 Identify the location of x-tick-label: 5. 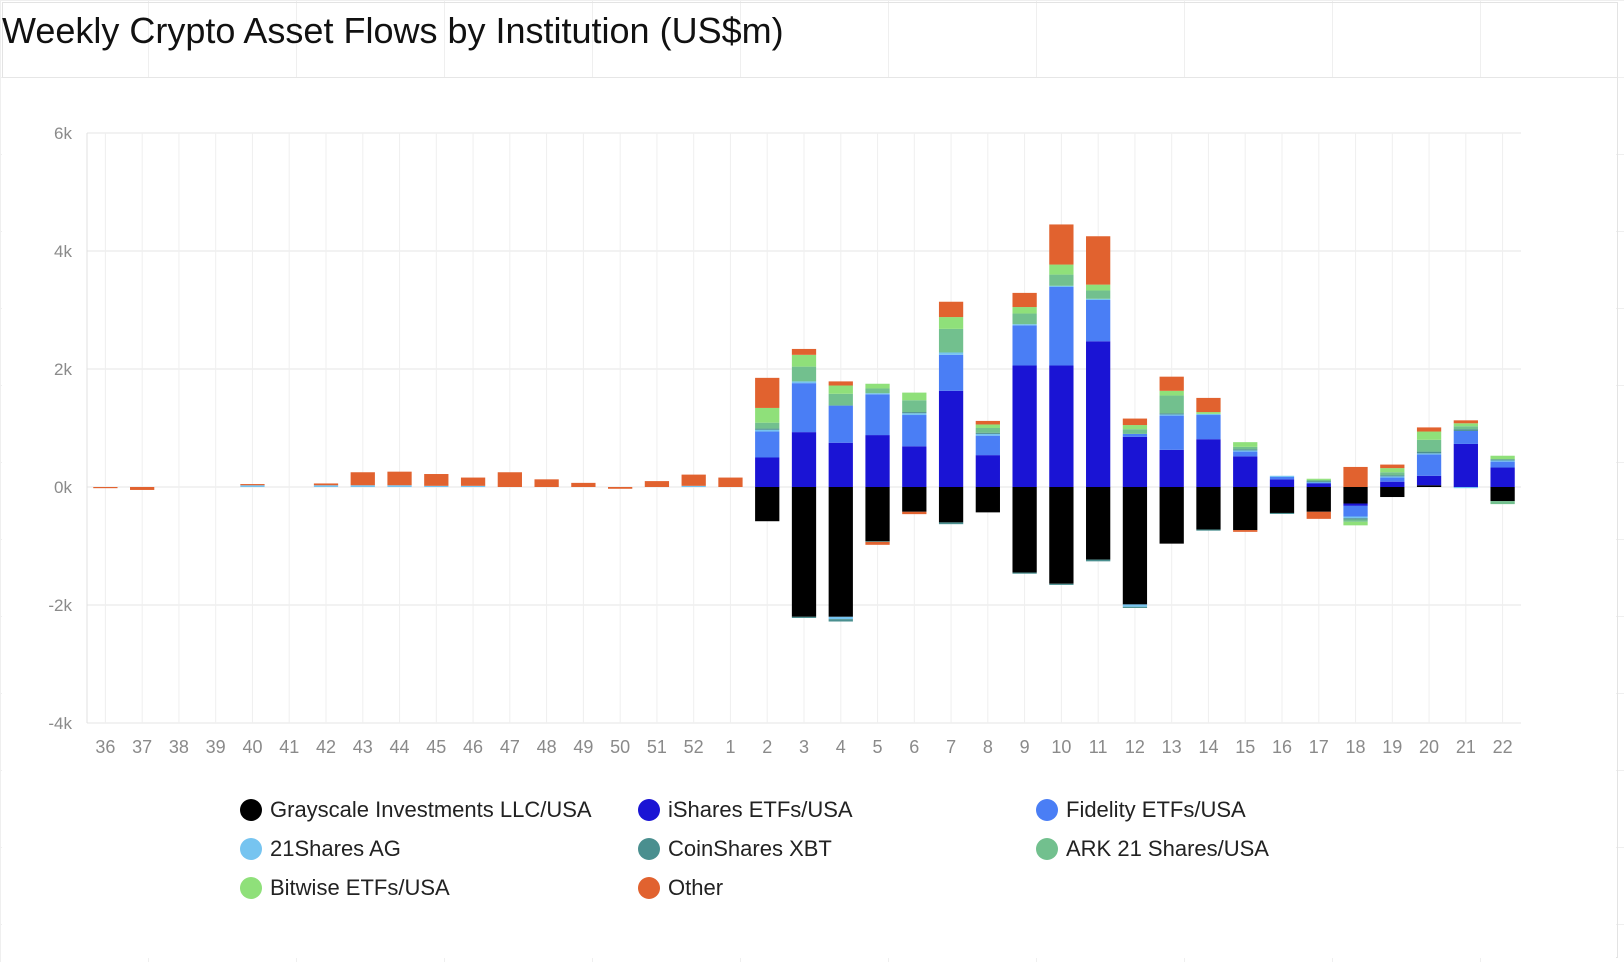
(878, 747).